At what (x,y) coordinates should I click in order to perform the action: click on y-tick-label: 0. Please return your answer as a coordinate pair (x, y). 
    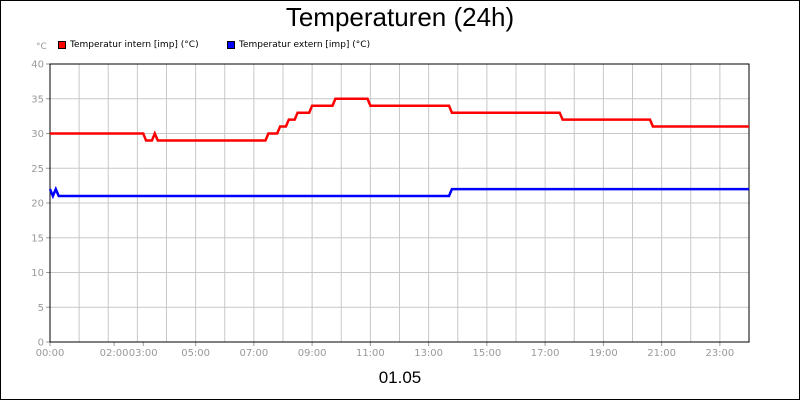
    Looking at the image, I should click on (41, 343).